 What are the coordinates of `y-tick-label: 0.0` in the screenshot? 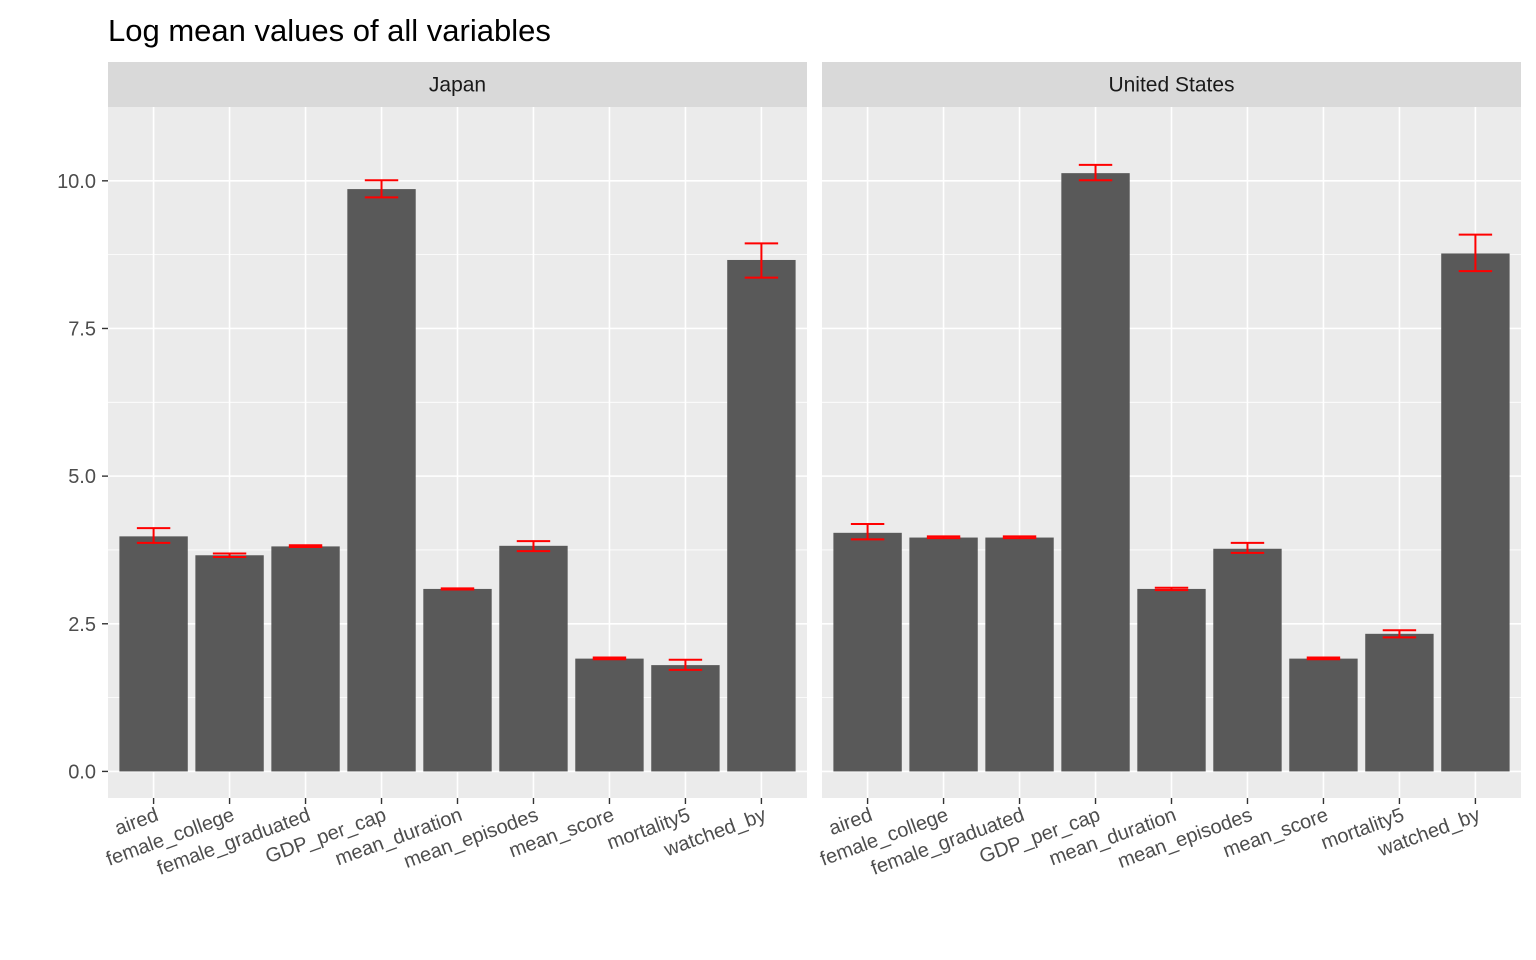 It's located at (82, 772).